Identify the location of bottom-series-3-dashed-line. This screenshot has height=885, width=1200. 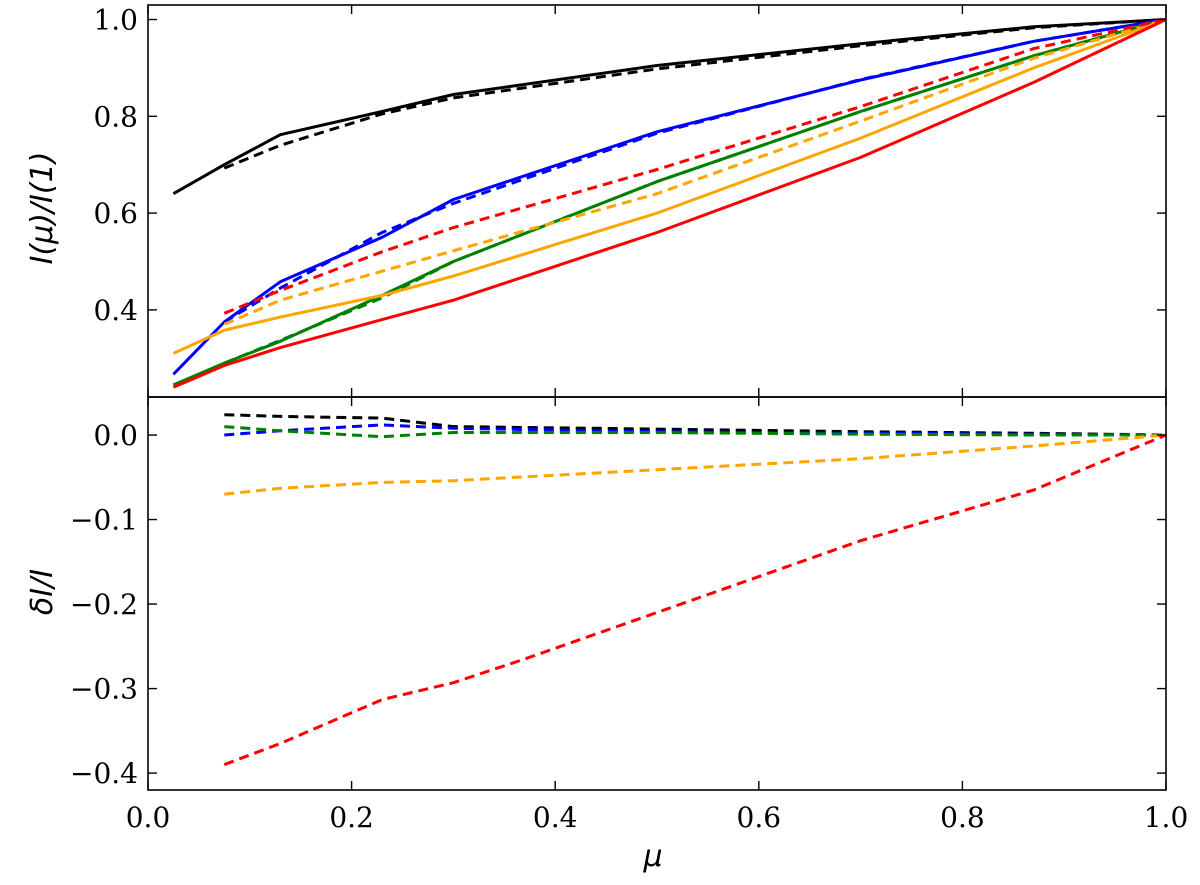
(695, 464).